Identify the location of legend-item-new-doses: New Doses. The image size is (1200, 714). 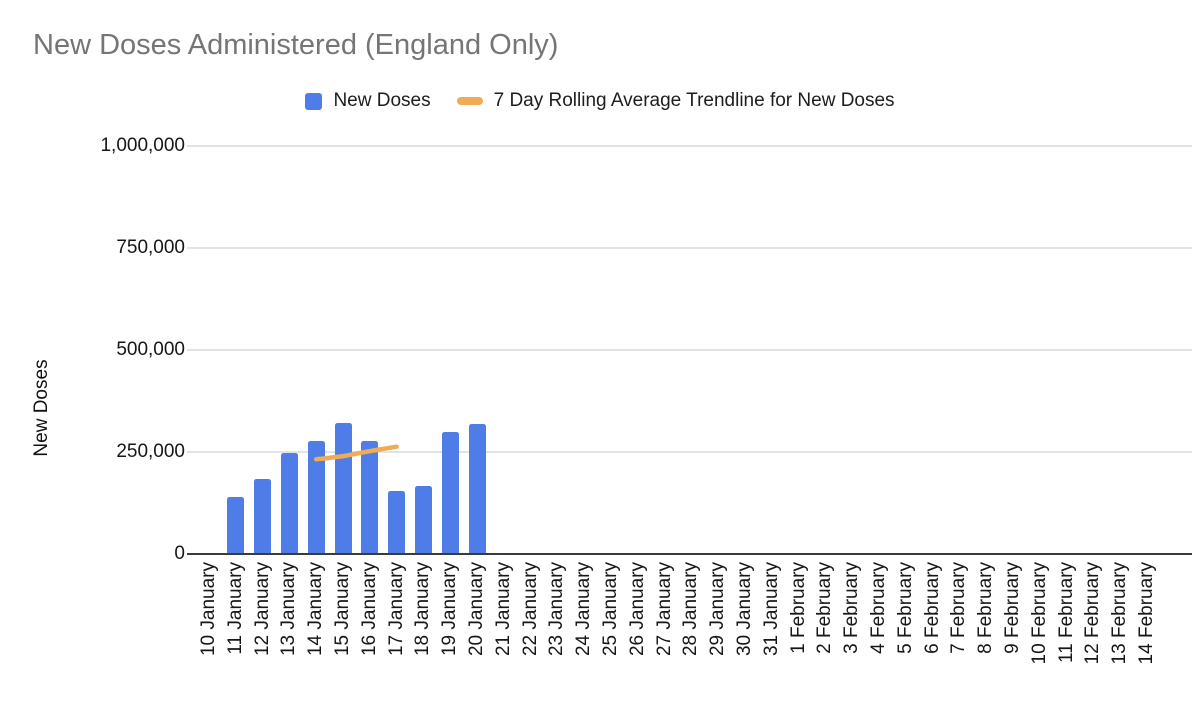
(368, 101).